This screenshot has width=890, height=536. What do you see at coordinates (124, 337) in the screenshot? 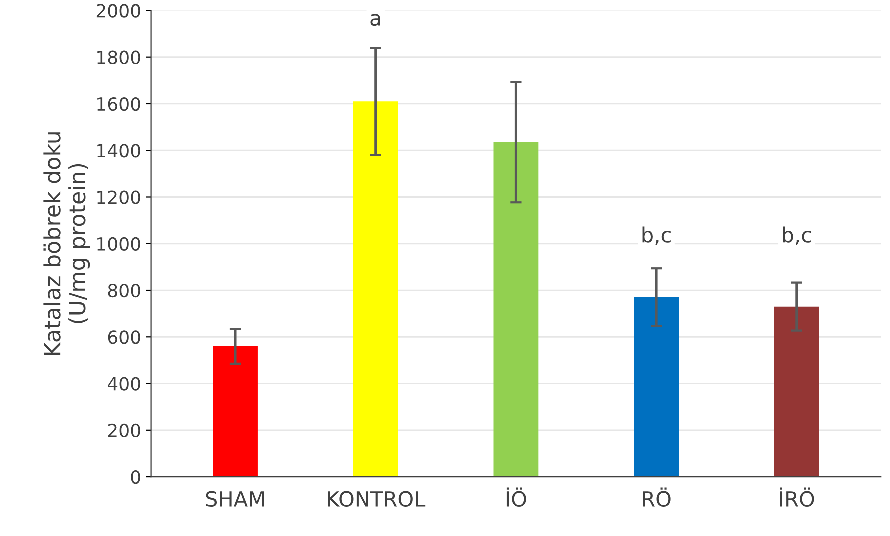
I see `y-tick-label: 600` at bounding box center [124, 337].